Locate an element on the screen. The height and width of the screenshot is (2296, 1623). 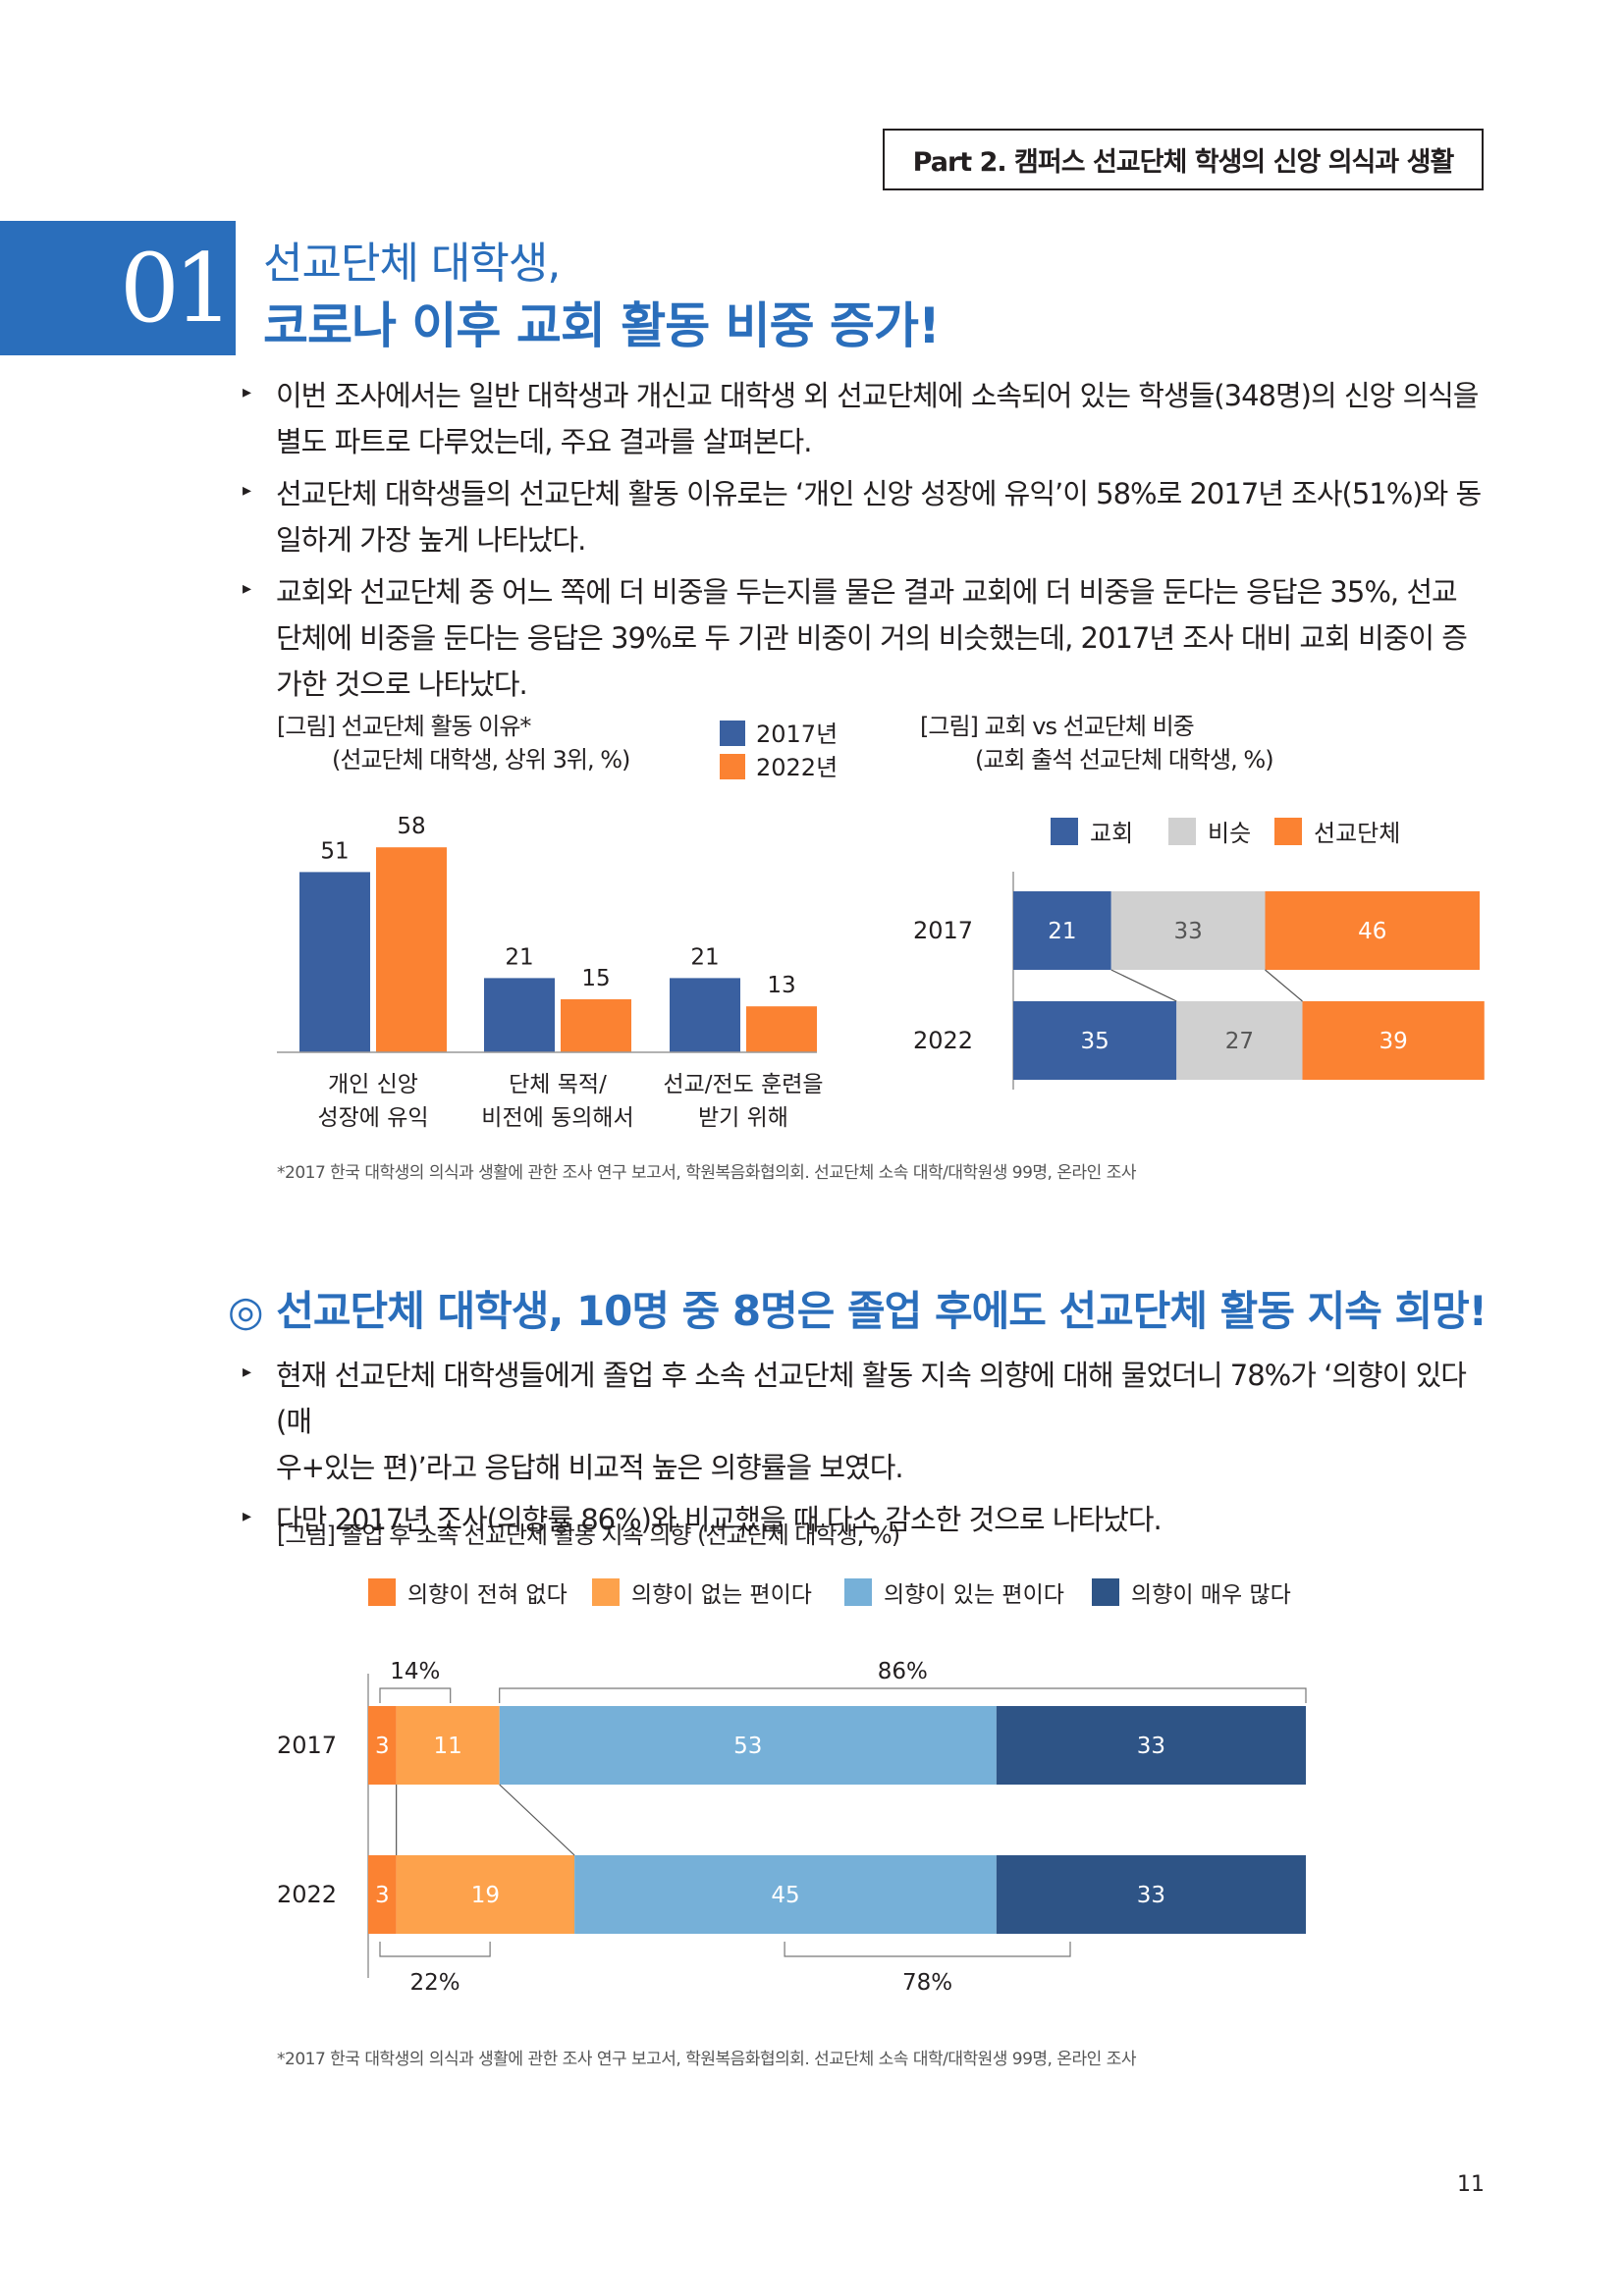
fig3-caption: [그림] 졸업 후 소속 선교단체 활동 지속 의향 (선교단체 대학생, %) is located at coordinates (588, 1535).